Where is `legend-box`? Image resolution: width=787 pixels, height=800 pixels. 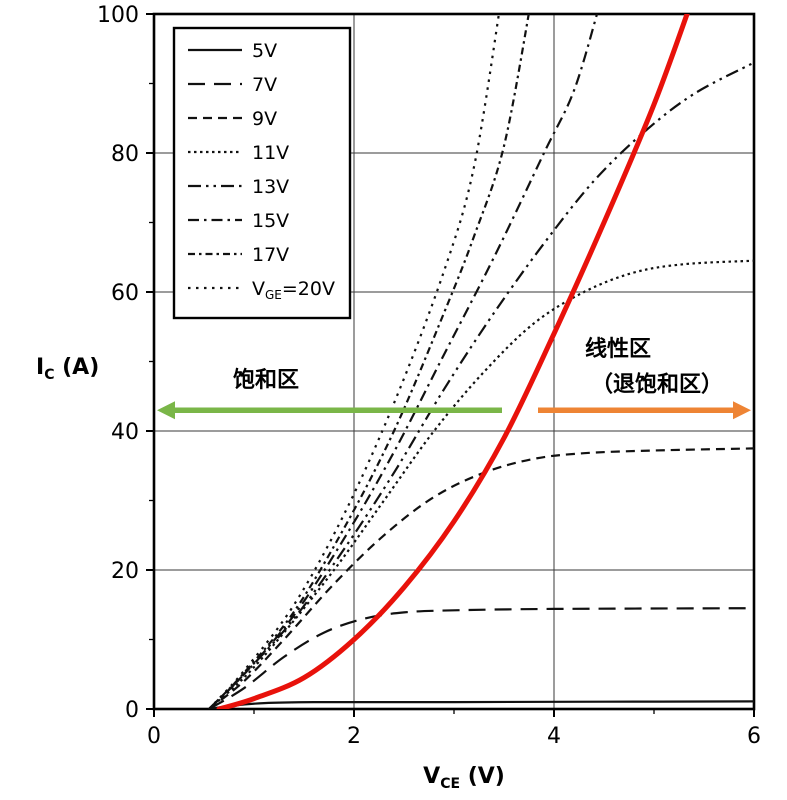
legend-box is located at coordinates (262, 173).